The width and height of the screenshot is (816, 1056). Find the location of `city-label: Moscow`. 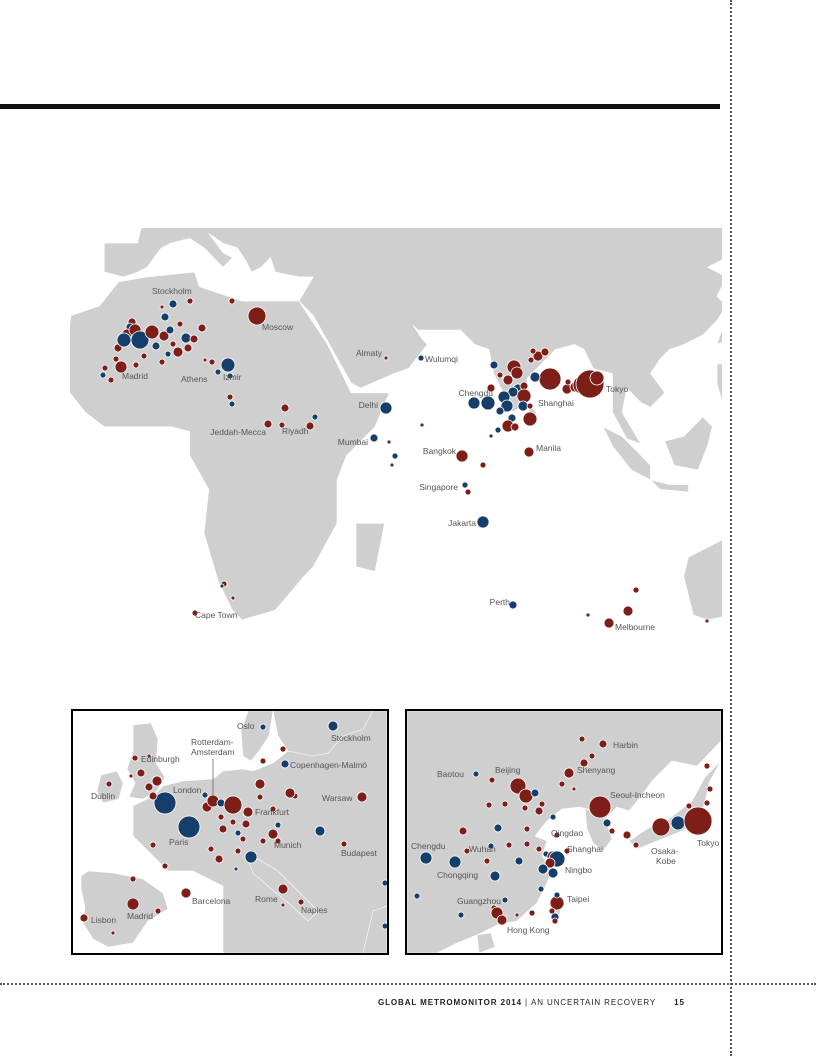

city-label: Moscow is located at coordinates (278, 327).